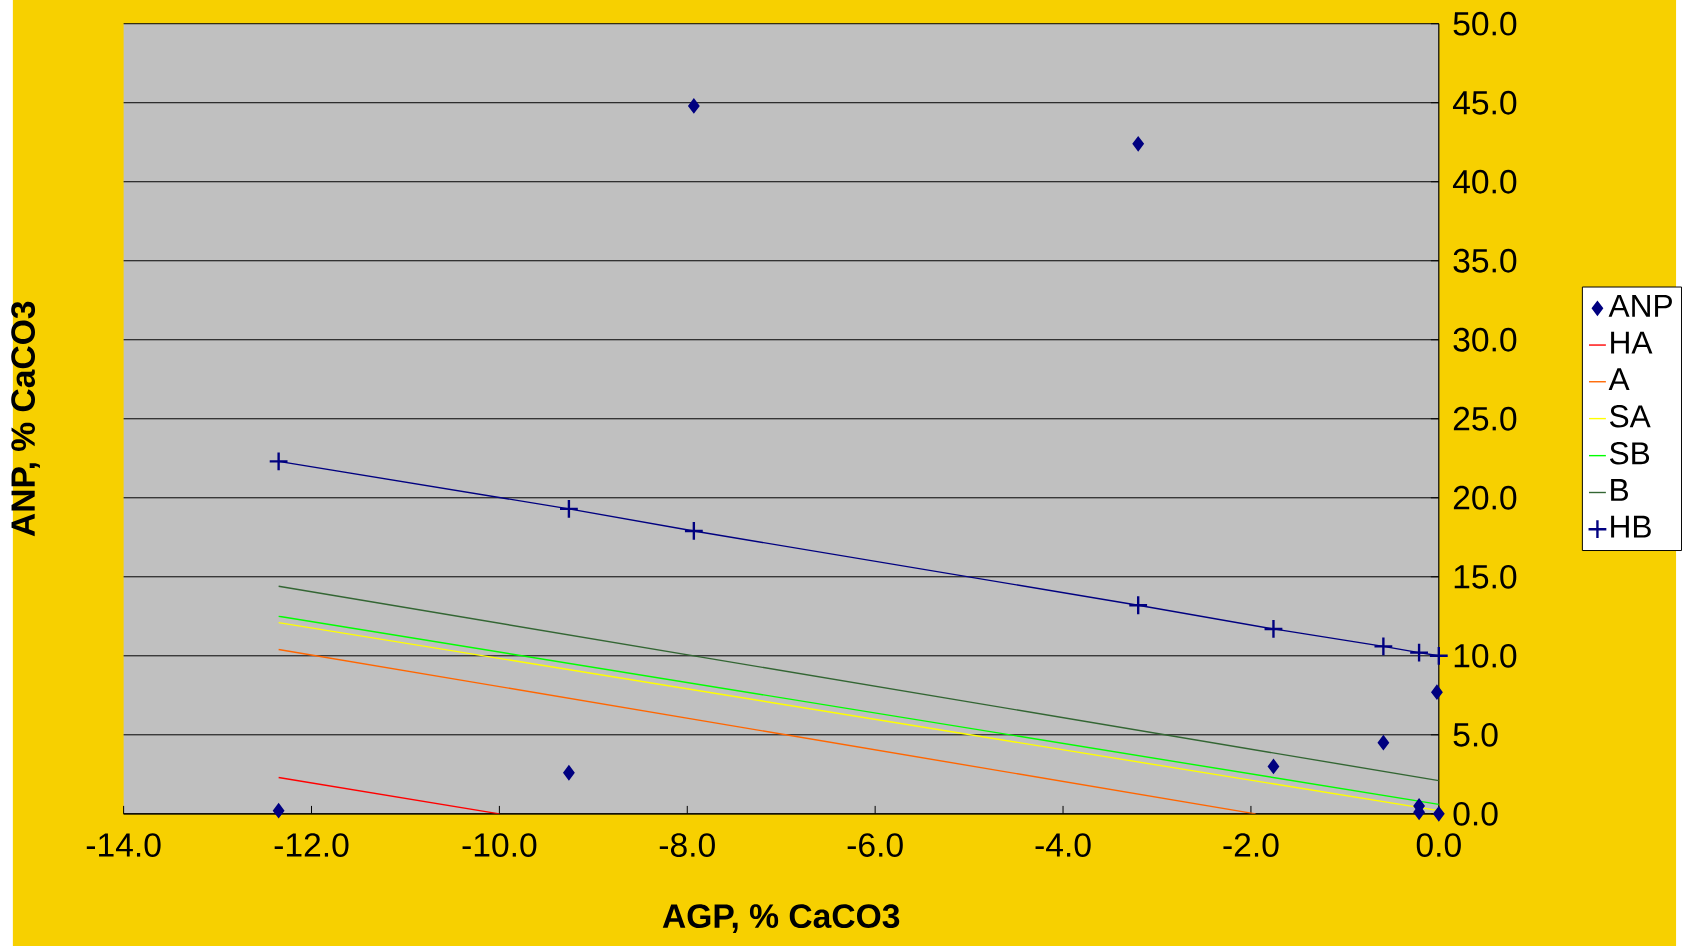 The image size is (1682, 946). What do you see at coordinates (311, 844) in the screenshot?
I see `x-tick-label: -12.0` at bounding box center [311, 844].